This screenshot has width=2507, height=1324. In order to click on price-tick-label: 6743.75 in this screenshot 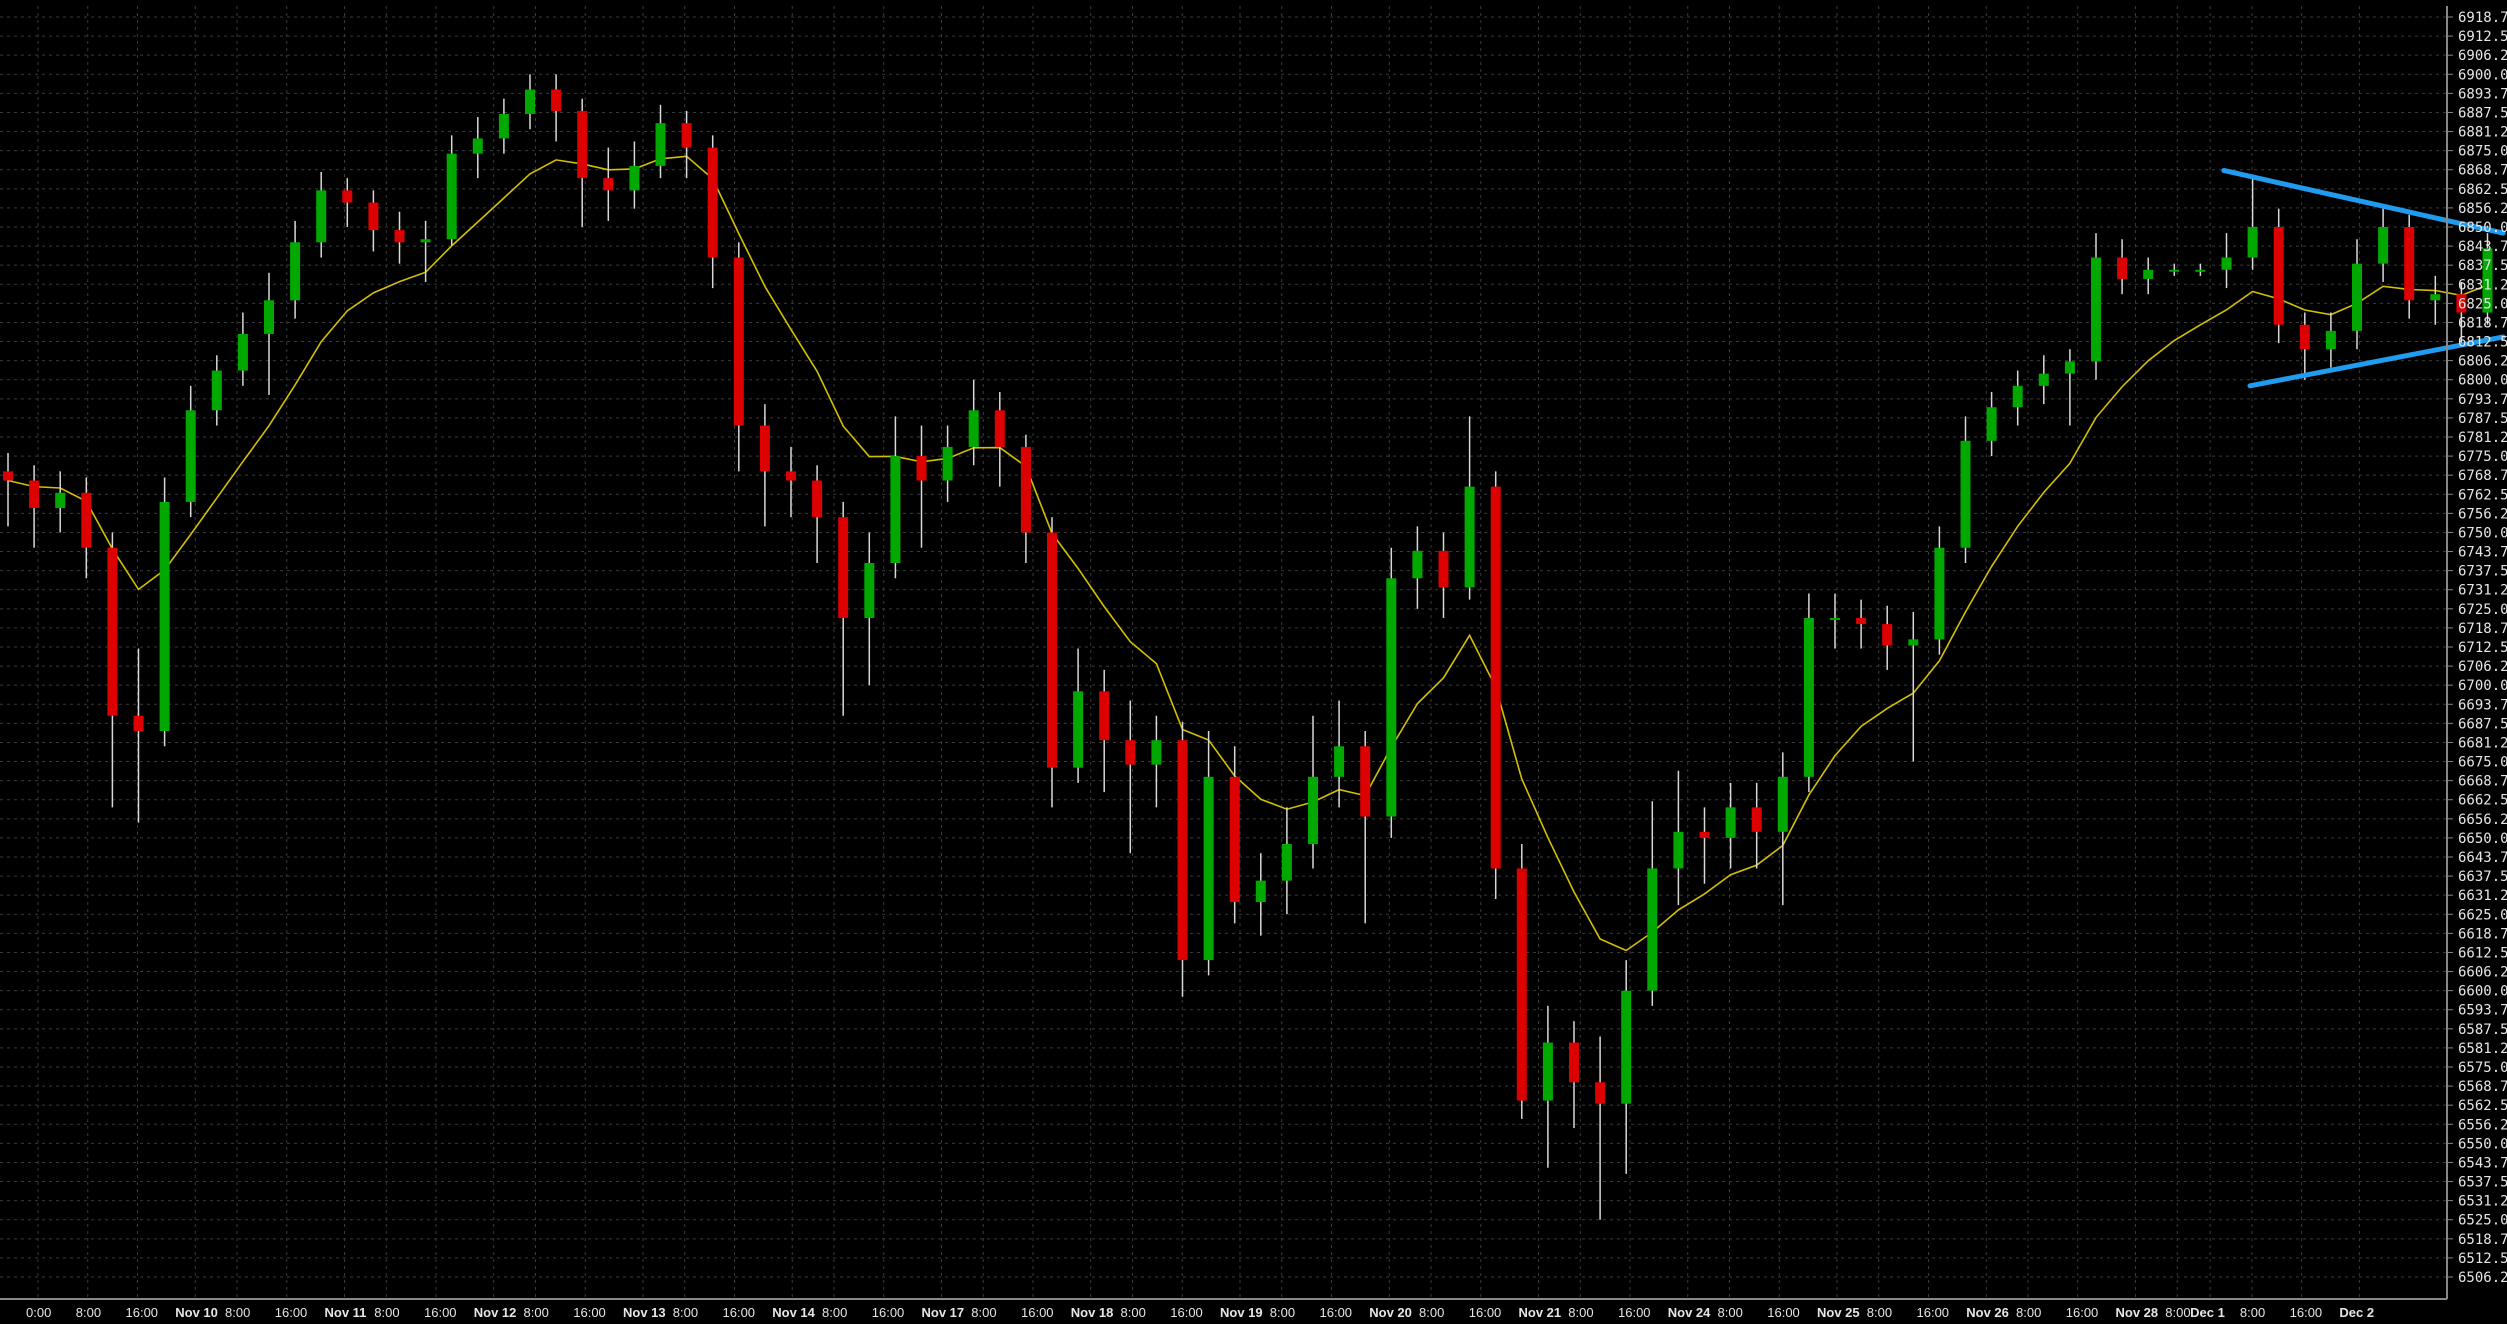, I will do `click(2482, 553)`.